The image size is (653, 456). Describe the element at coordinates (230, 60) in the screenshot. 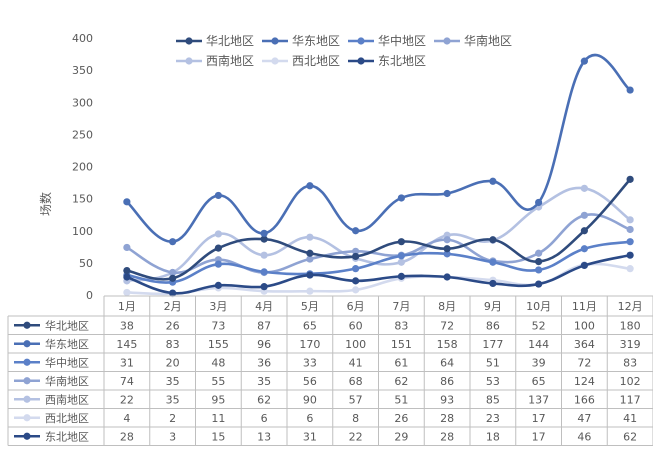

I see `legend-label: 西南地区` at that location.